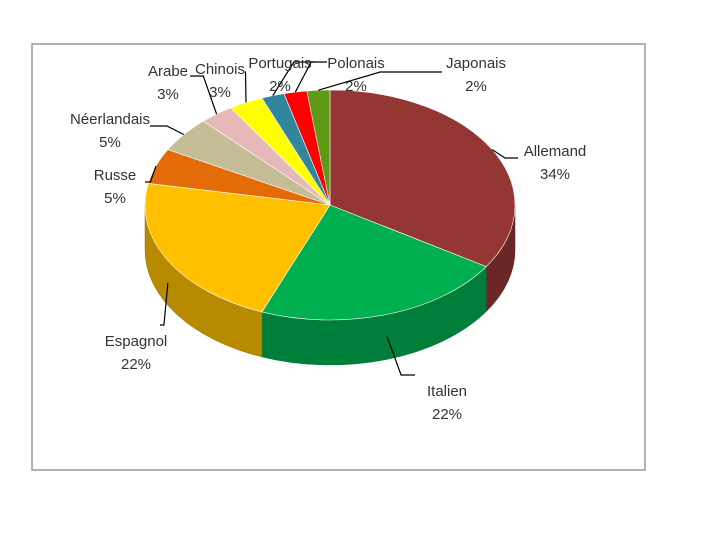 The width and height of the screenshot is (720, 540). What do you see at coordinates (168, 71) in the screenshot?
I see `category-label: Arabe` at bounding box center [168, 71].